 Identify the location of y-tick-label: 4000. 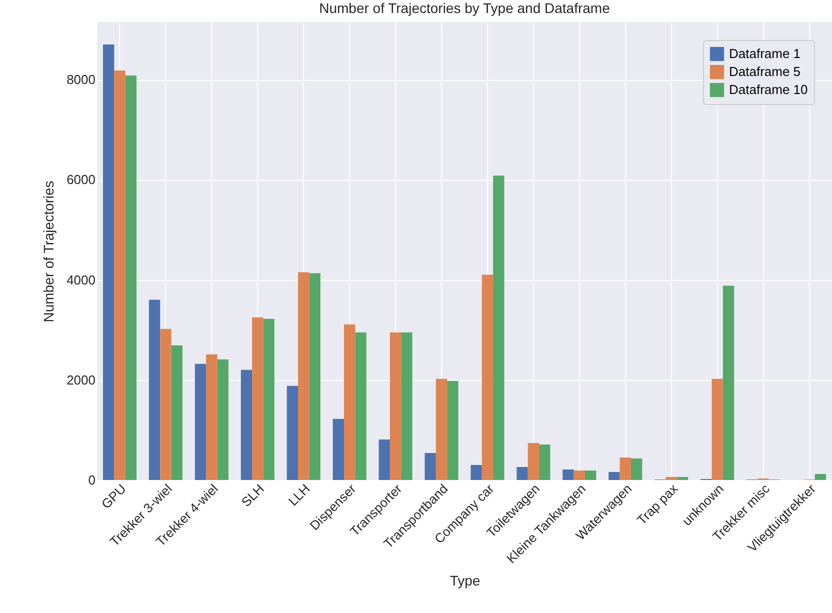
(81, 280).